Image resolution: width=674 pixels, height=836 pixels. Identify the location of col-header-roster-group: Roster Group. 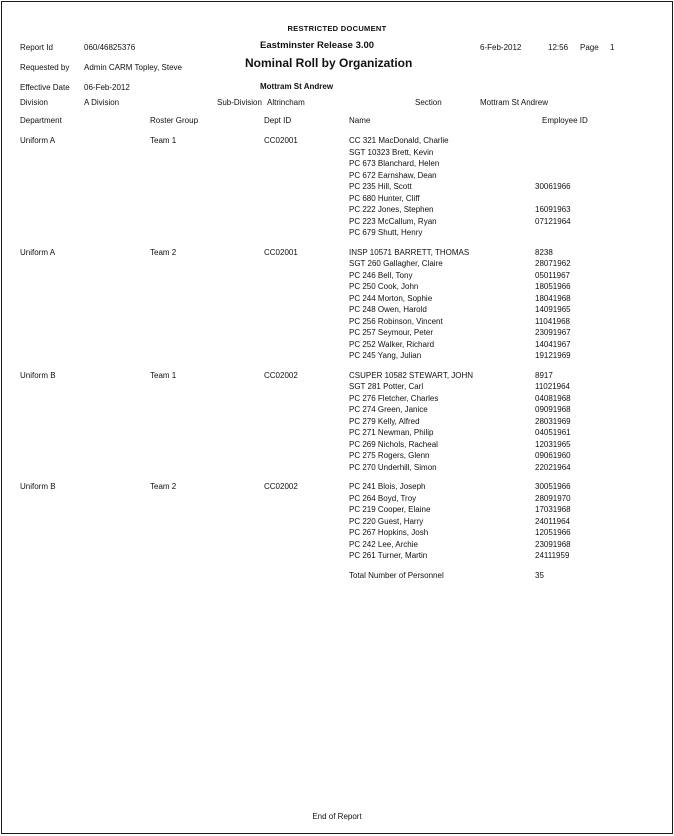
(174, 120).